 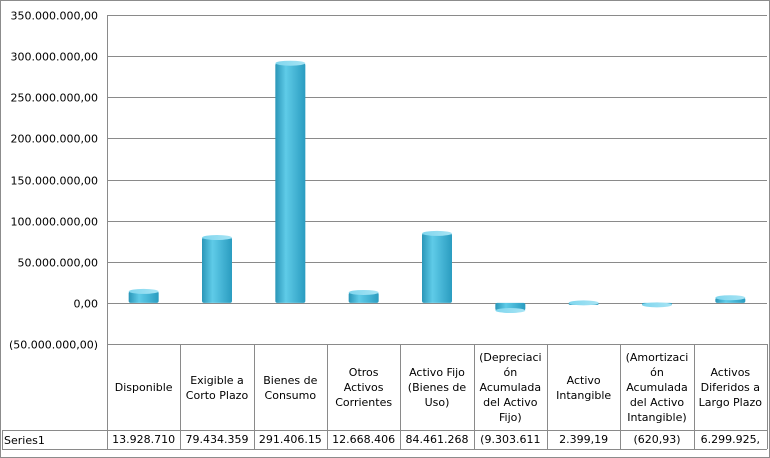 What do you see at coordinates (86, 304) in the screenshot?
I see `y-tick-label: 0,00` at bounding box center [86, 304].